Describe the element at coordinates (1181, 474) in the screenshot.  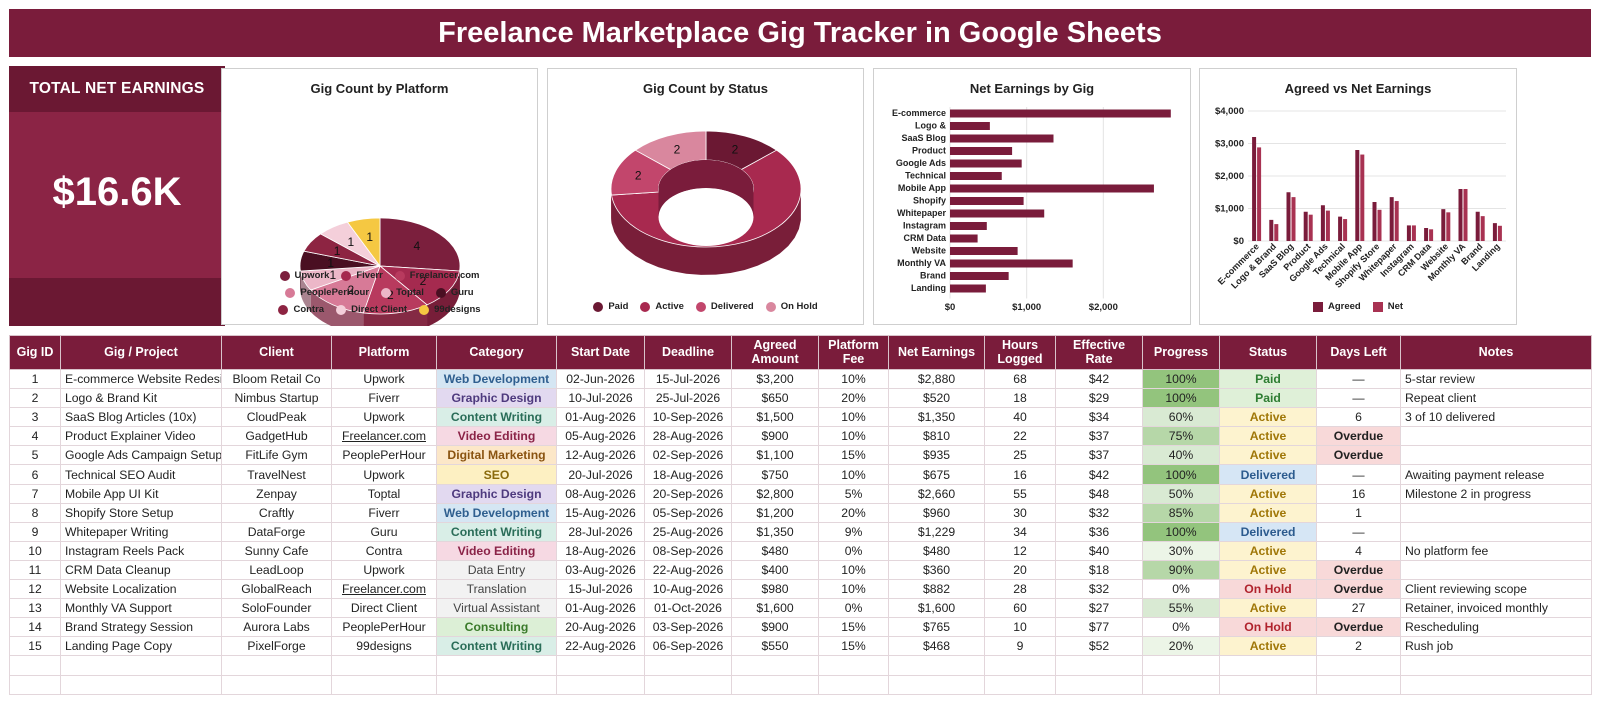
I see `cell-progress: 100%` at that location.